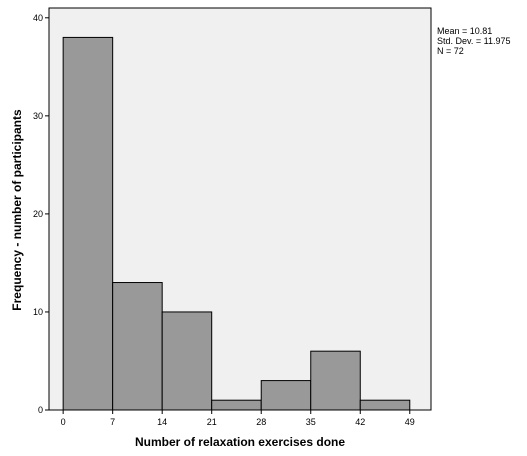  Describe the element at coordinates (38, 18) in the screenshot. I see `y-tick-label-4: 40` at that location.